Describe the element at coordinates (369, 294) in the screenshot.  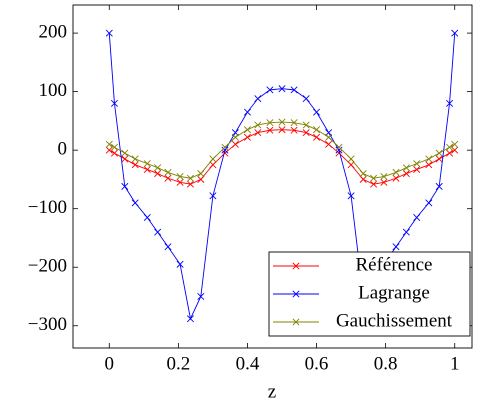
I see `legend: Référence Lagrange Gauchissement` at that location.